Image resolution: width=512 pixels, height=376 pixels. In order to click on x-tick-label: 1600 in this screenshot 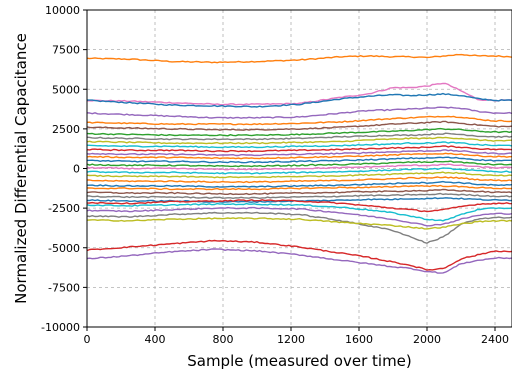, I will do `click(359, 339)`.